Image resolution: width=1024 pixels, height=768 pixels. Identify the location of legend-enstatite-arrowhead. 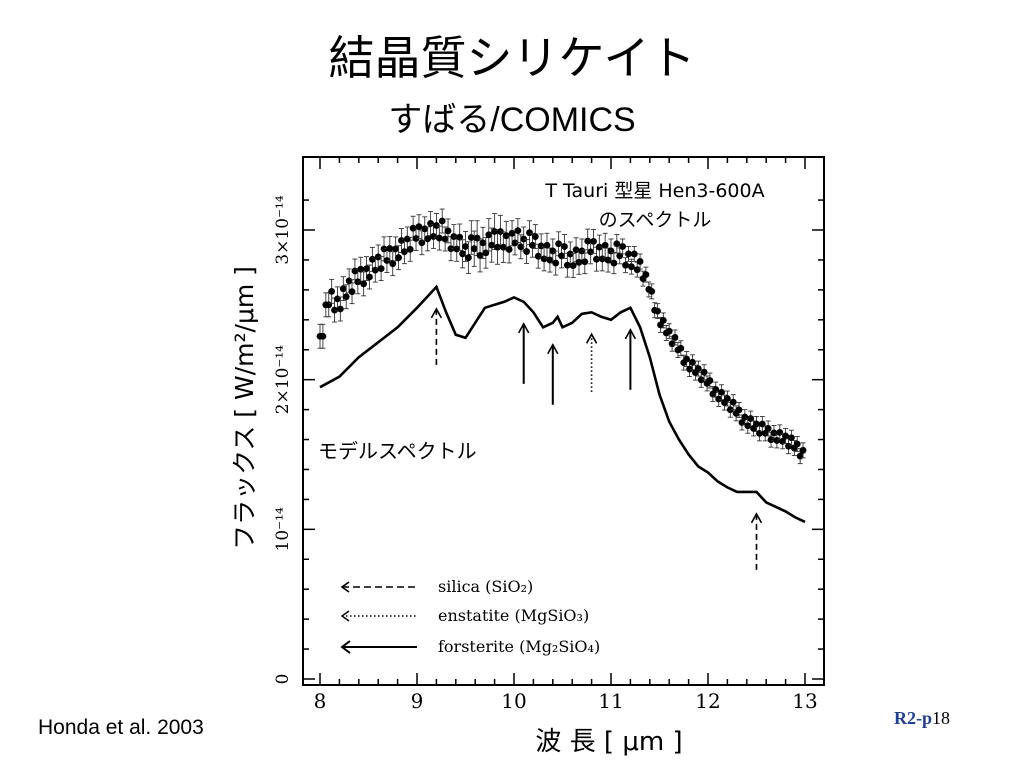
(345, 616).